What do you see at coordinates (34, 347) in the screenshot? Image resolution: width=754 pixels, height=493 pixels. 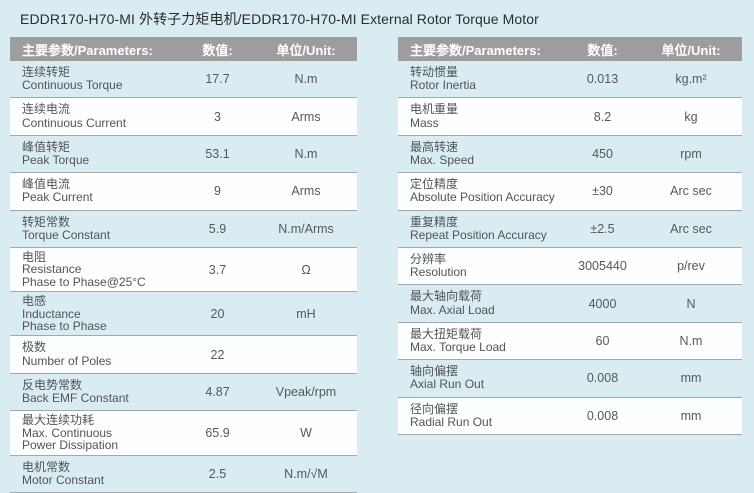 I see `param-line: 极数` at bounding box center [34, 347].